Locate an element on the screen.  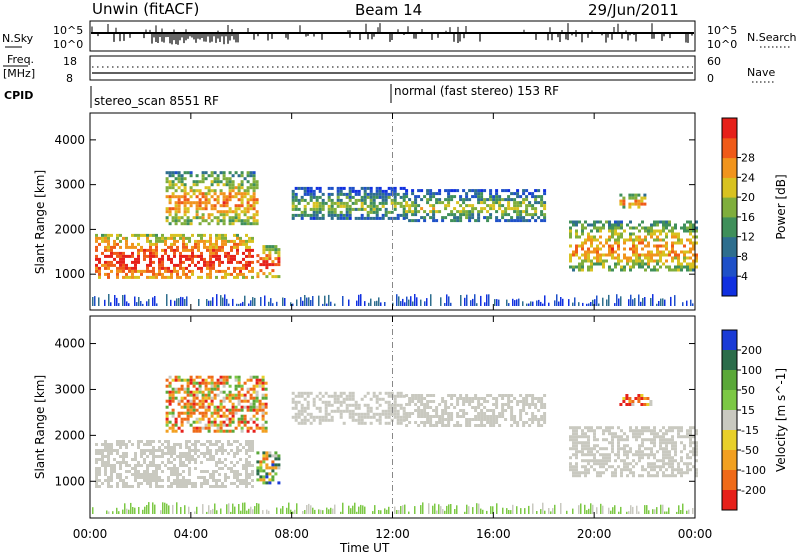
y-tick-label: 4000 is located at coordinates (69, 140).